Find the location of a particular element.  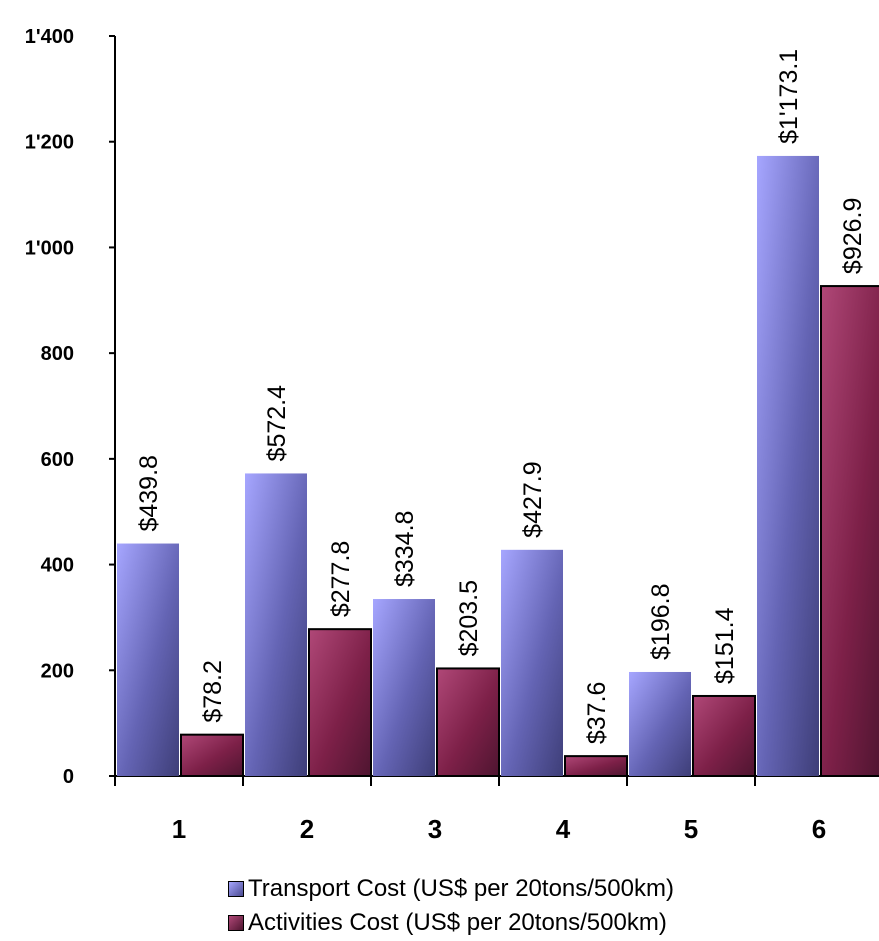

y-axis: 0 200 400 600 800 1'000 1'200 1'400 is located at coordinates (70, 407).